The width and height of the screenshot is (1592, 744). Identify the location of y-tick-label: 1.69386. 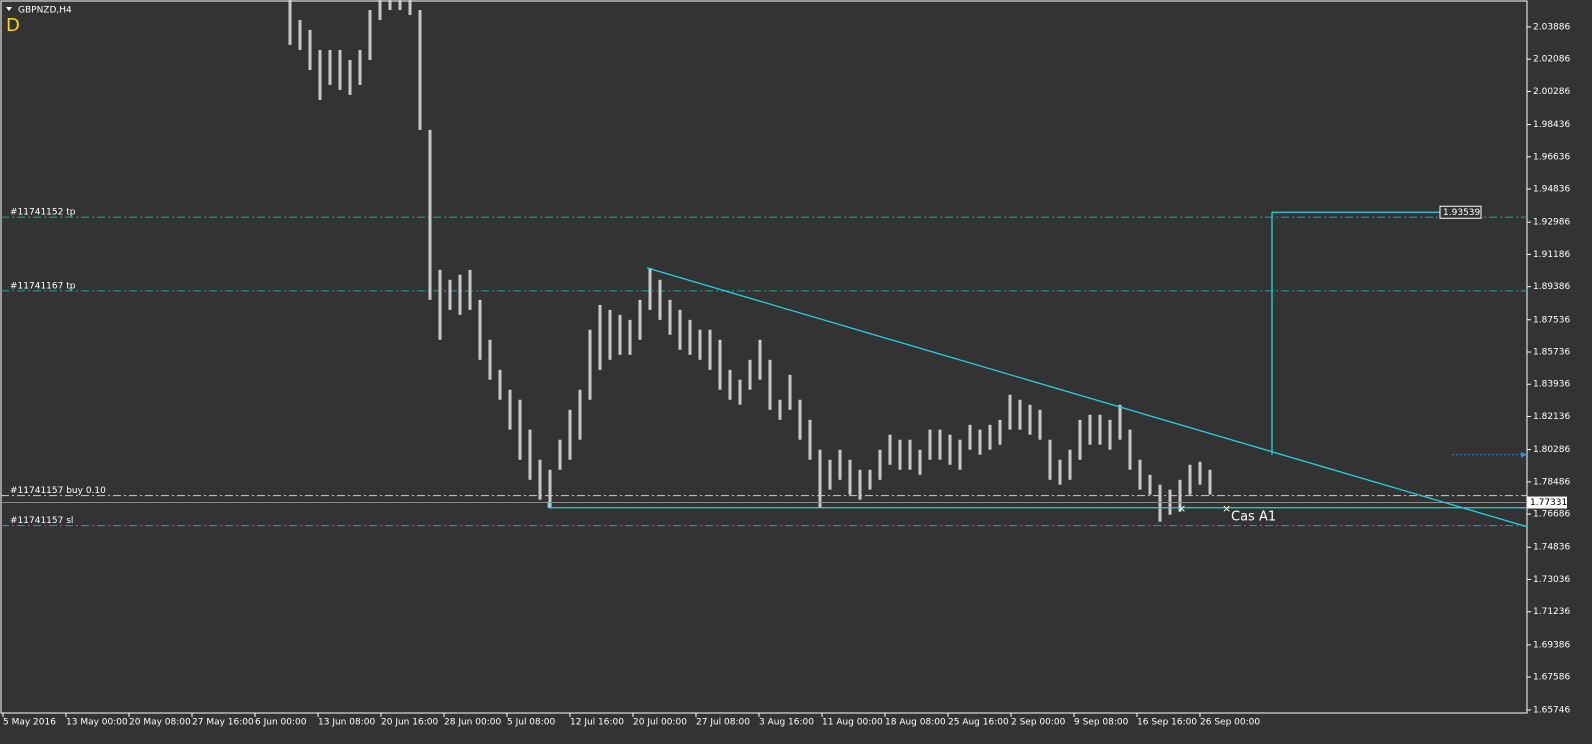
(1551, 645).